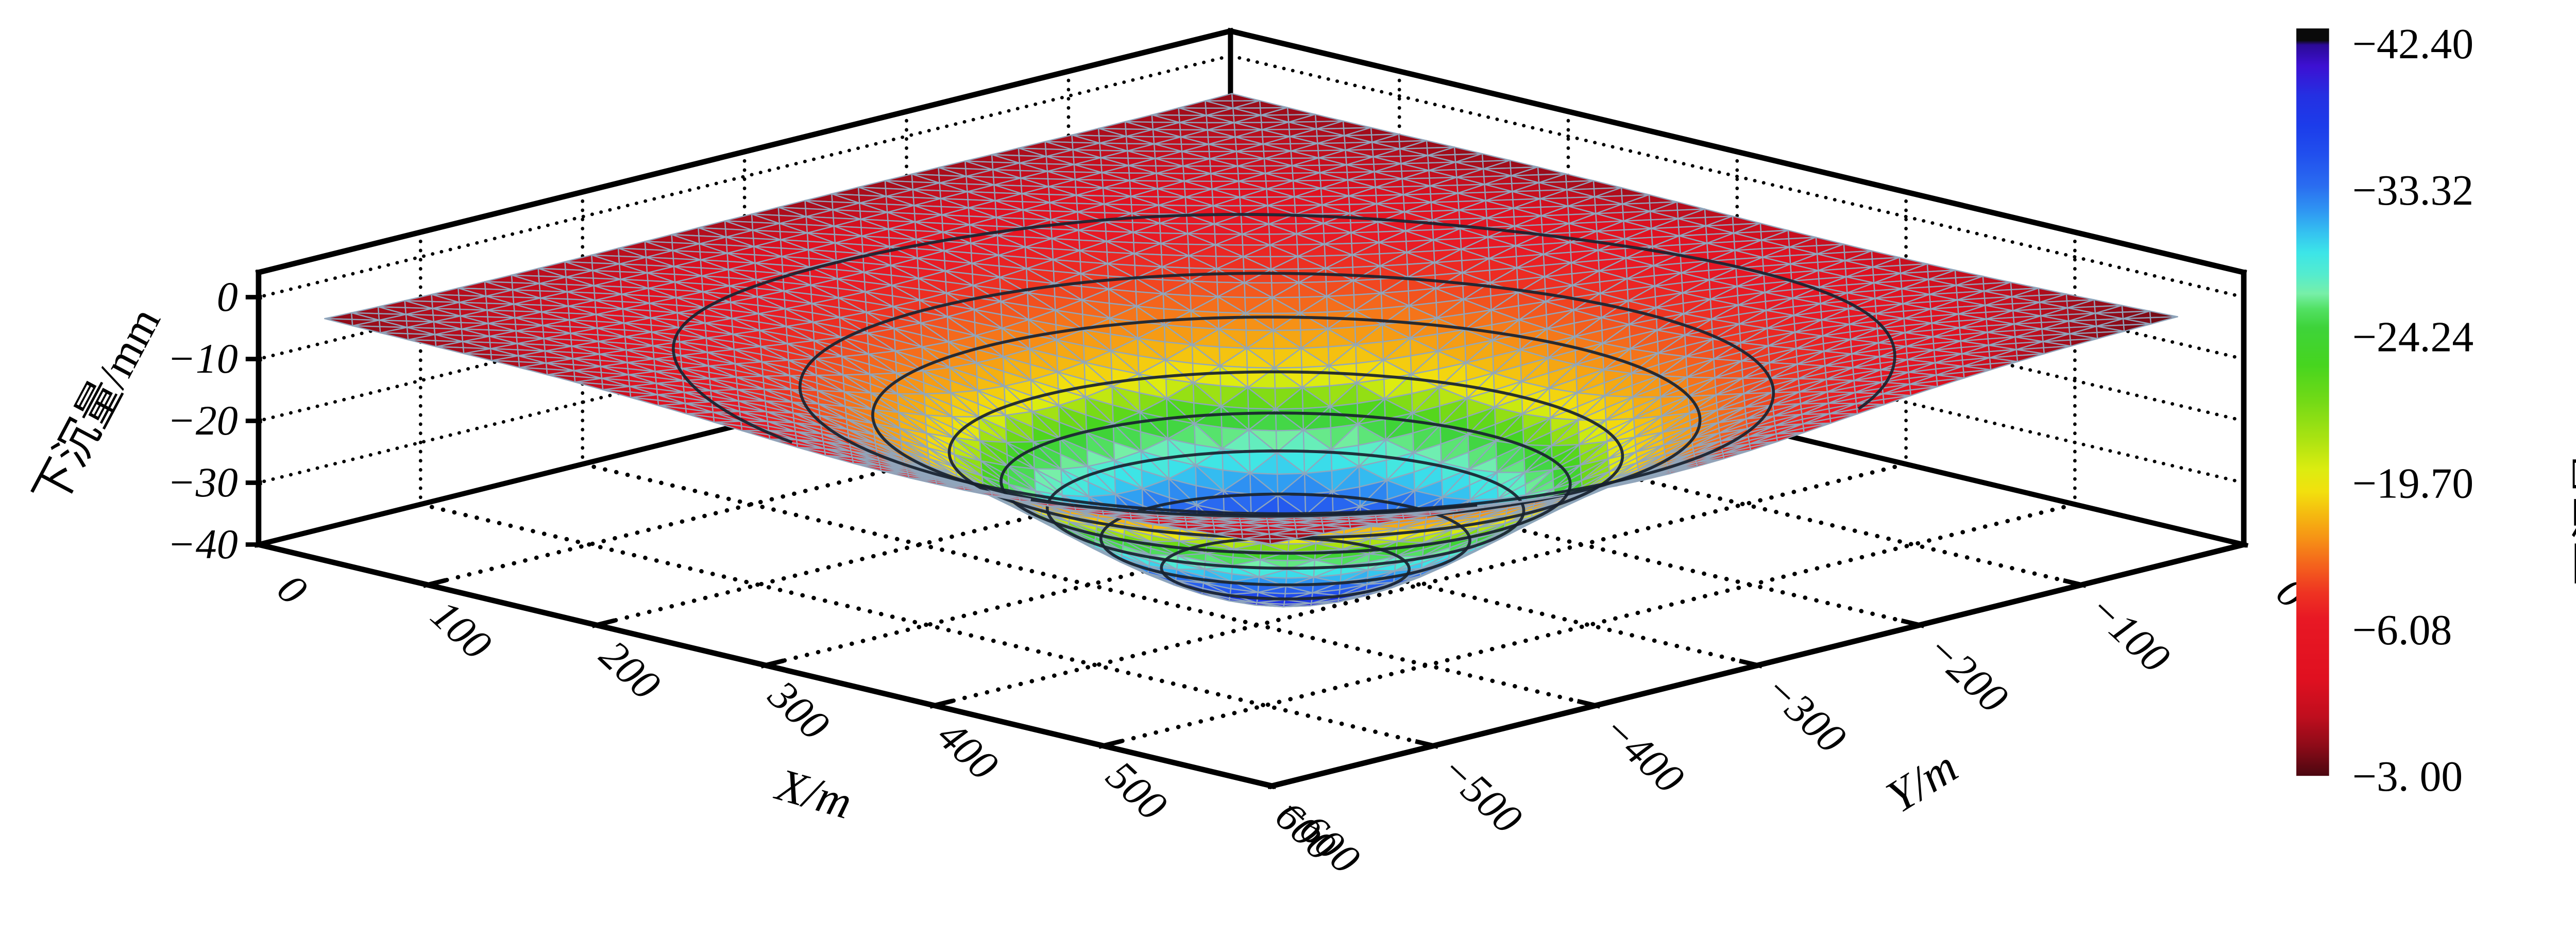 The width and height of the screenshot is (2576, 950). I want to click on x-axis-title: X/m, so click(813, 793).